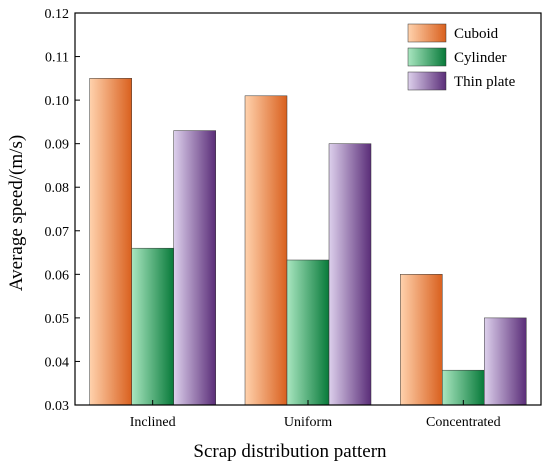 Image resolution: width=550 pixels, height=467 pixels. What do you see at coordinates (266, 250) in the screenshot?
I see `bar-cuboid-uniform` at bounding box center [266, 250].